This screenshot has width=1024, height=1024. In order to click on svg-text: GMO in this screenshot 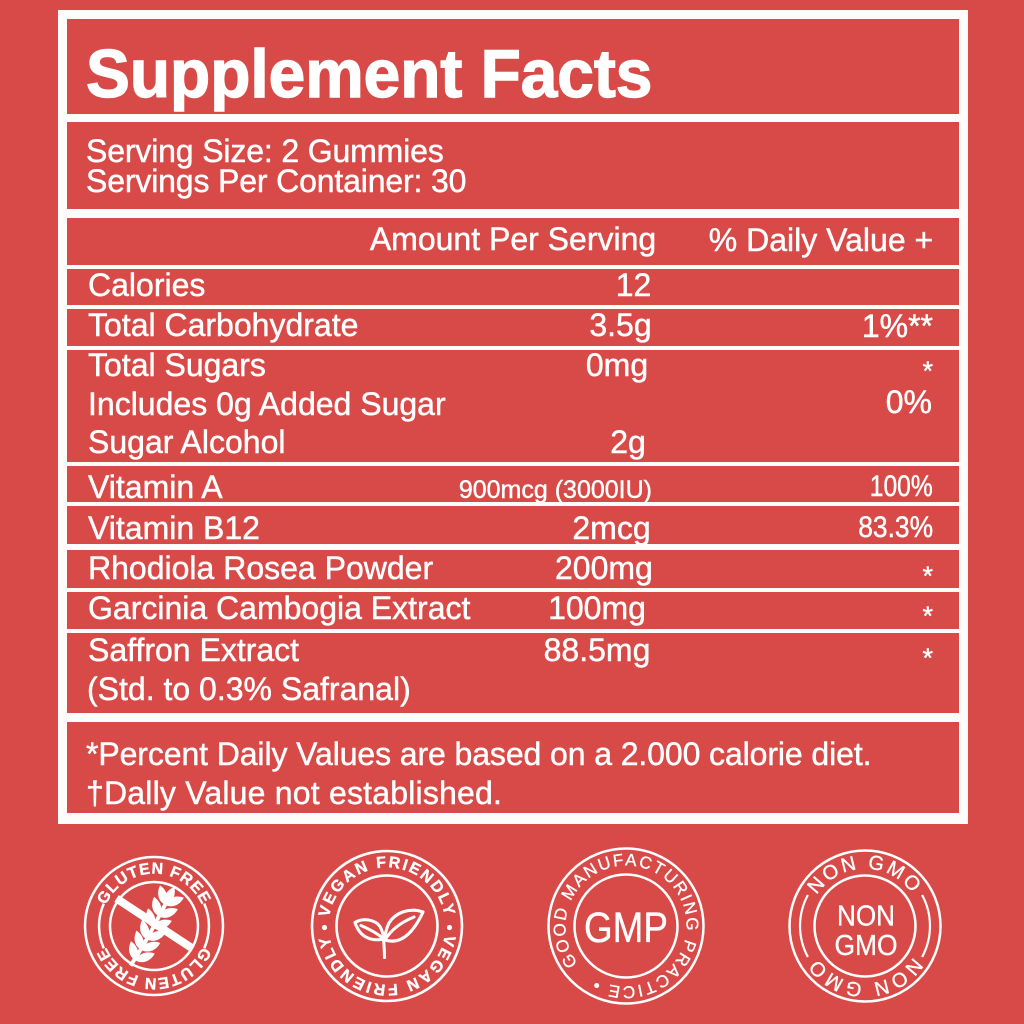, I will do `click(865, 946)`.